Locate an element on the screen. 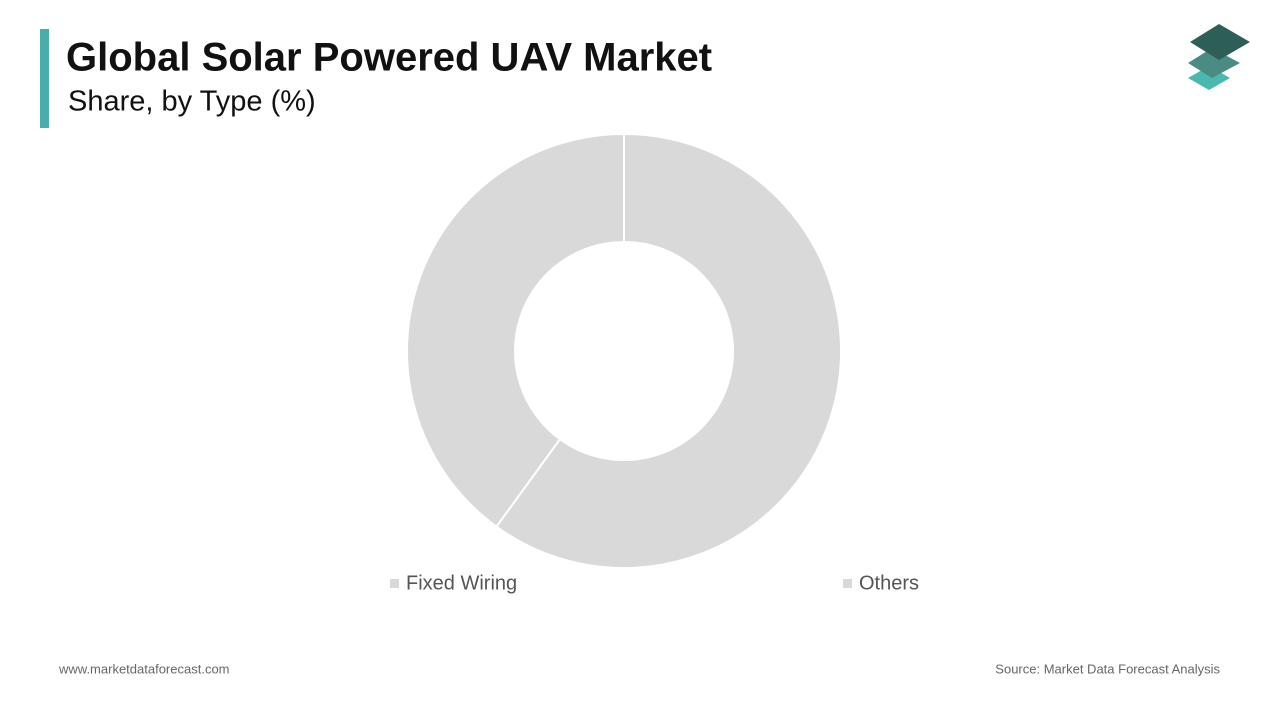 This screenshot has width=1280, height=725. chart-subtitle: Share, by Type (%) is located at coordinates (192, 102).